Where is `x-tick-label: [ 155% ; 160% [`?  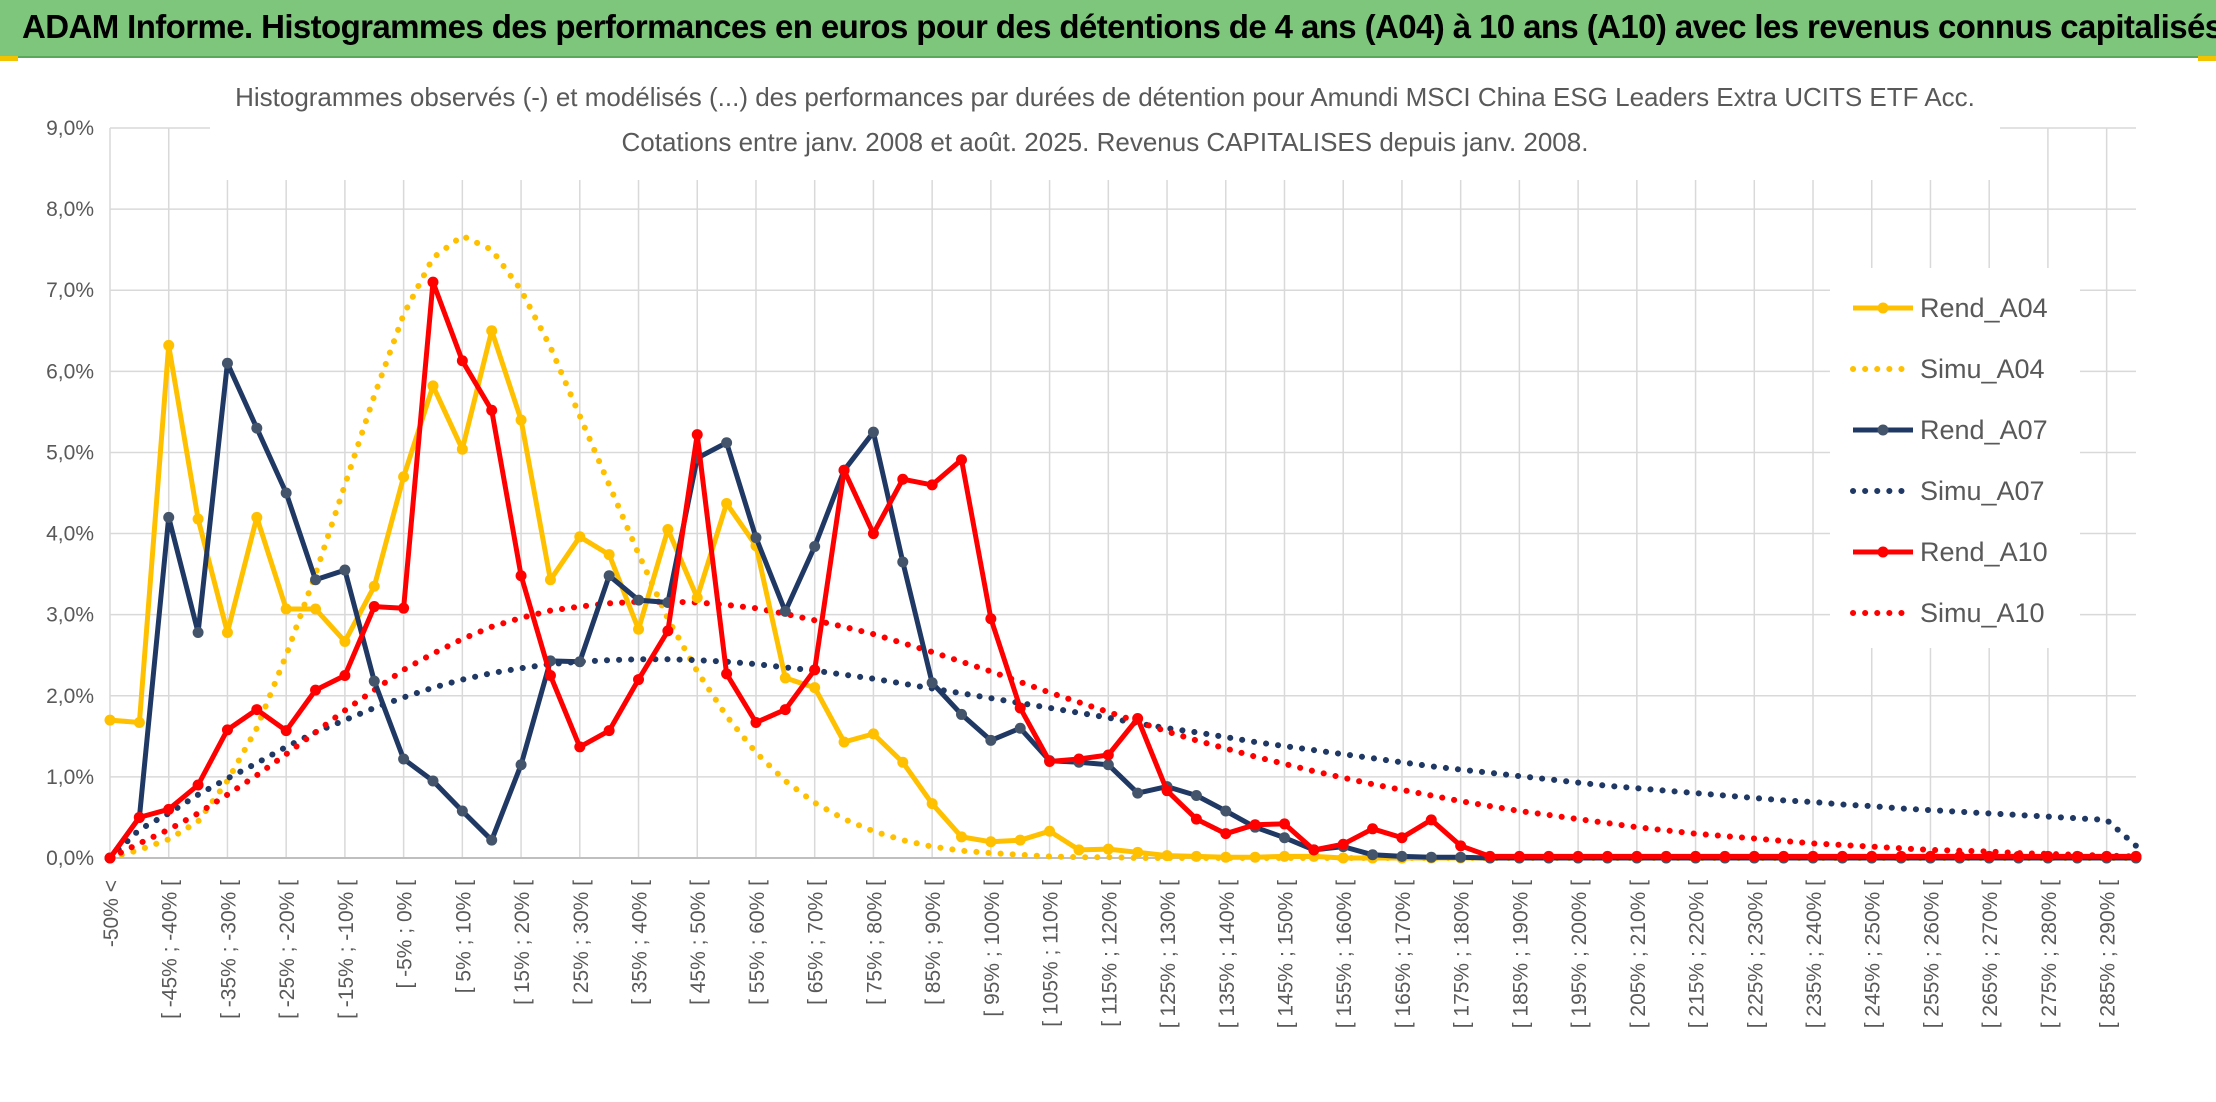
x-tick-label: [ 155% ; 160% [ is located at coordinates (1344, 954).